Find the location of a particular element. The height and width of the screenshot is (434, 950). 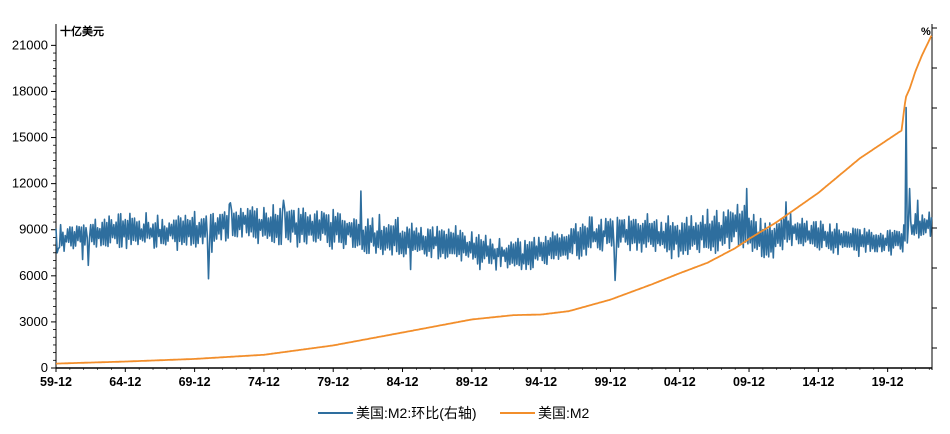

y-left-tick-label: 3000 is located at coordinates (33, 321).